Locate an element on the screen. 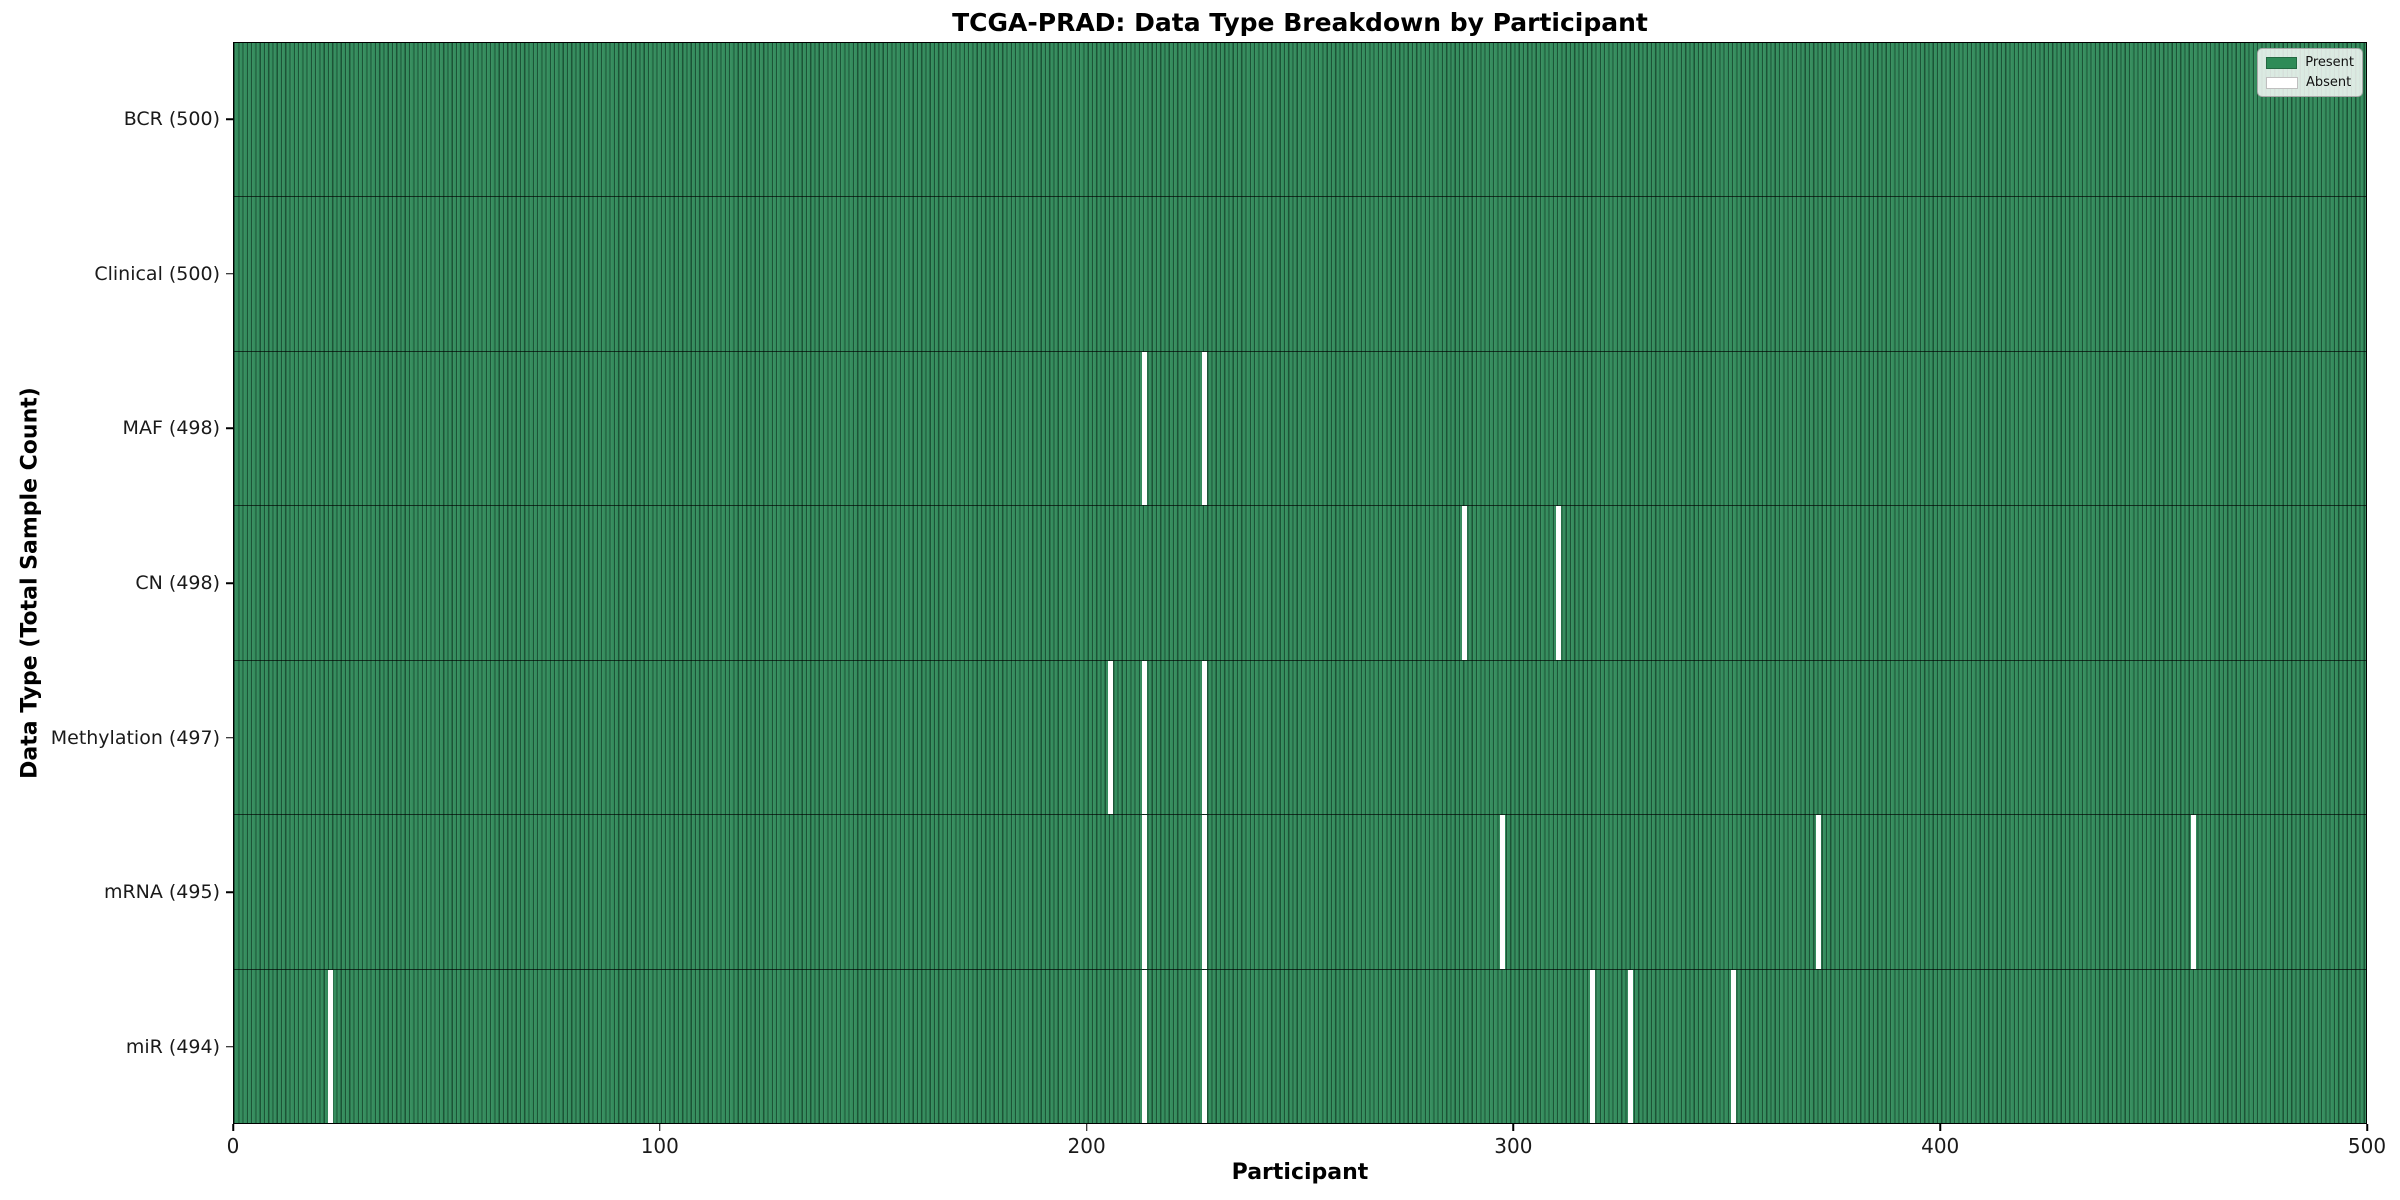  y-tick-label: miR (494) is located at coordinates (172, 1046).